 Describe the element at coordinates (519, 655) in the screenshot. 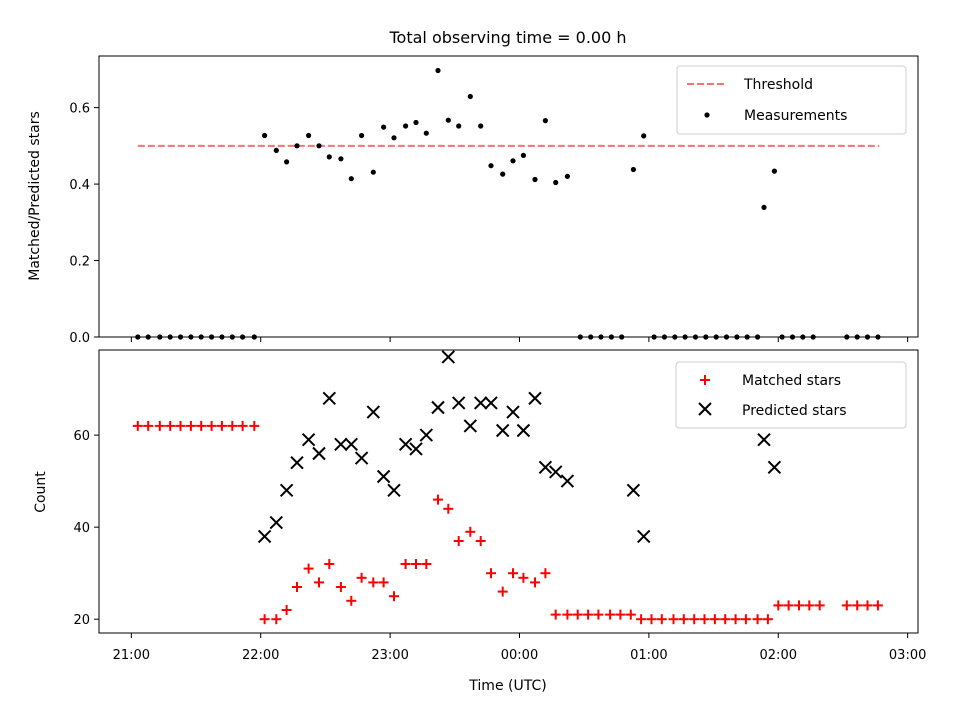

I see `x-tick-label: 00:00` at that location.